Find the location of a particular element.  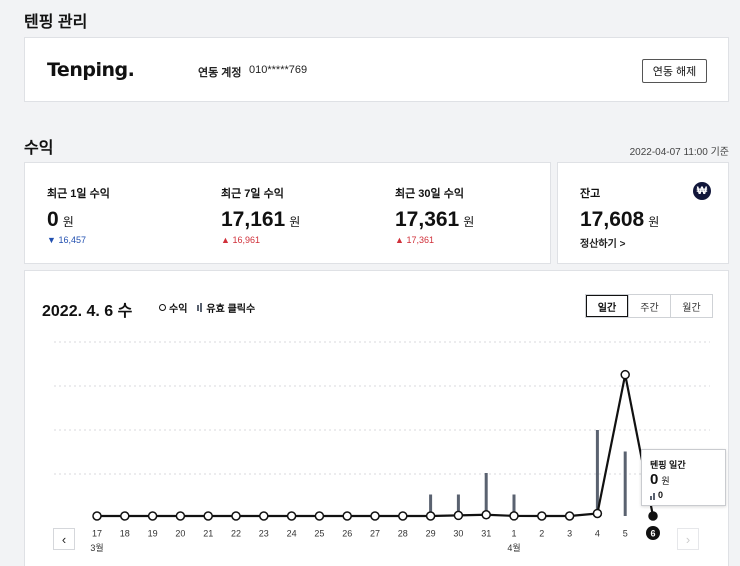

legend-circle-icon is located at coordinates (162, 307).